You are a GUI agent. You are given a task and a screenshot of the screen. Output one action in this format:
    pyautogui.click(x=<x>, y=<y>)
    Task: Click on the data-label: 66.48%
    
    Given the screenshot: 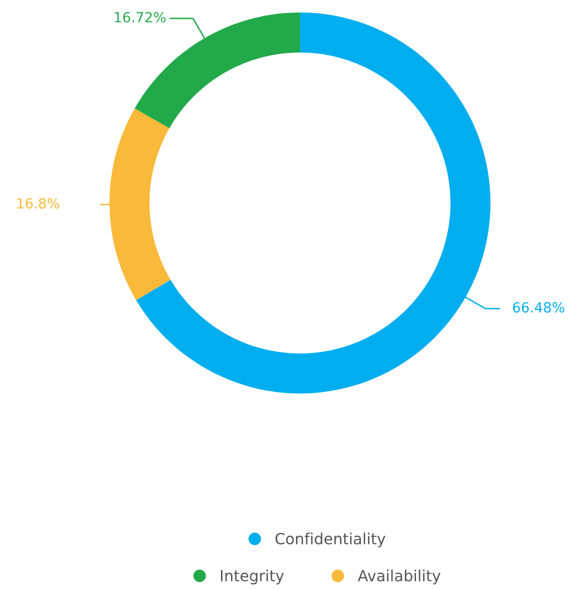 What is the action you would take?
    pyautogui.click(x=538, y=307)
    